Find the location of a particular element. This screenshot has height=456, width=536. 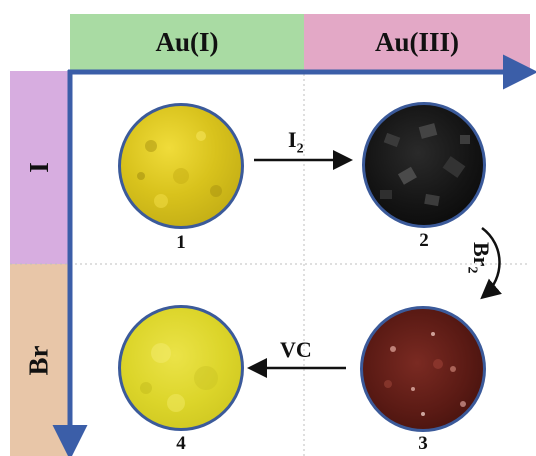

column-header-au1-label: Au(I) is located at coordinates (187, 42).